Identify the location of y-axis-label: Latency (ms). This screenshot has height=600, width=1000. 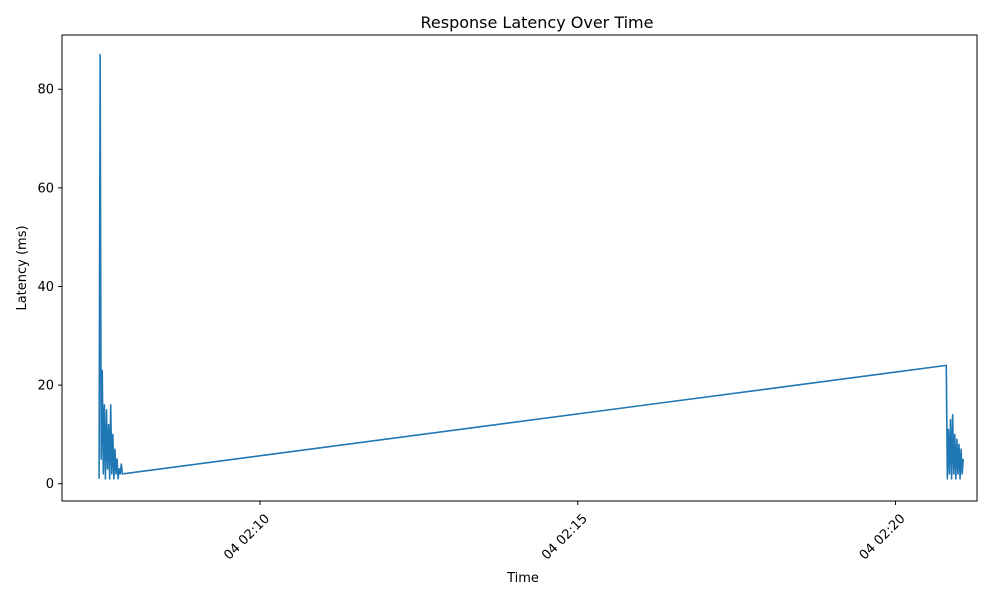
(22, 267).